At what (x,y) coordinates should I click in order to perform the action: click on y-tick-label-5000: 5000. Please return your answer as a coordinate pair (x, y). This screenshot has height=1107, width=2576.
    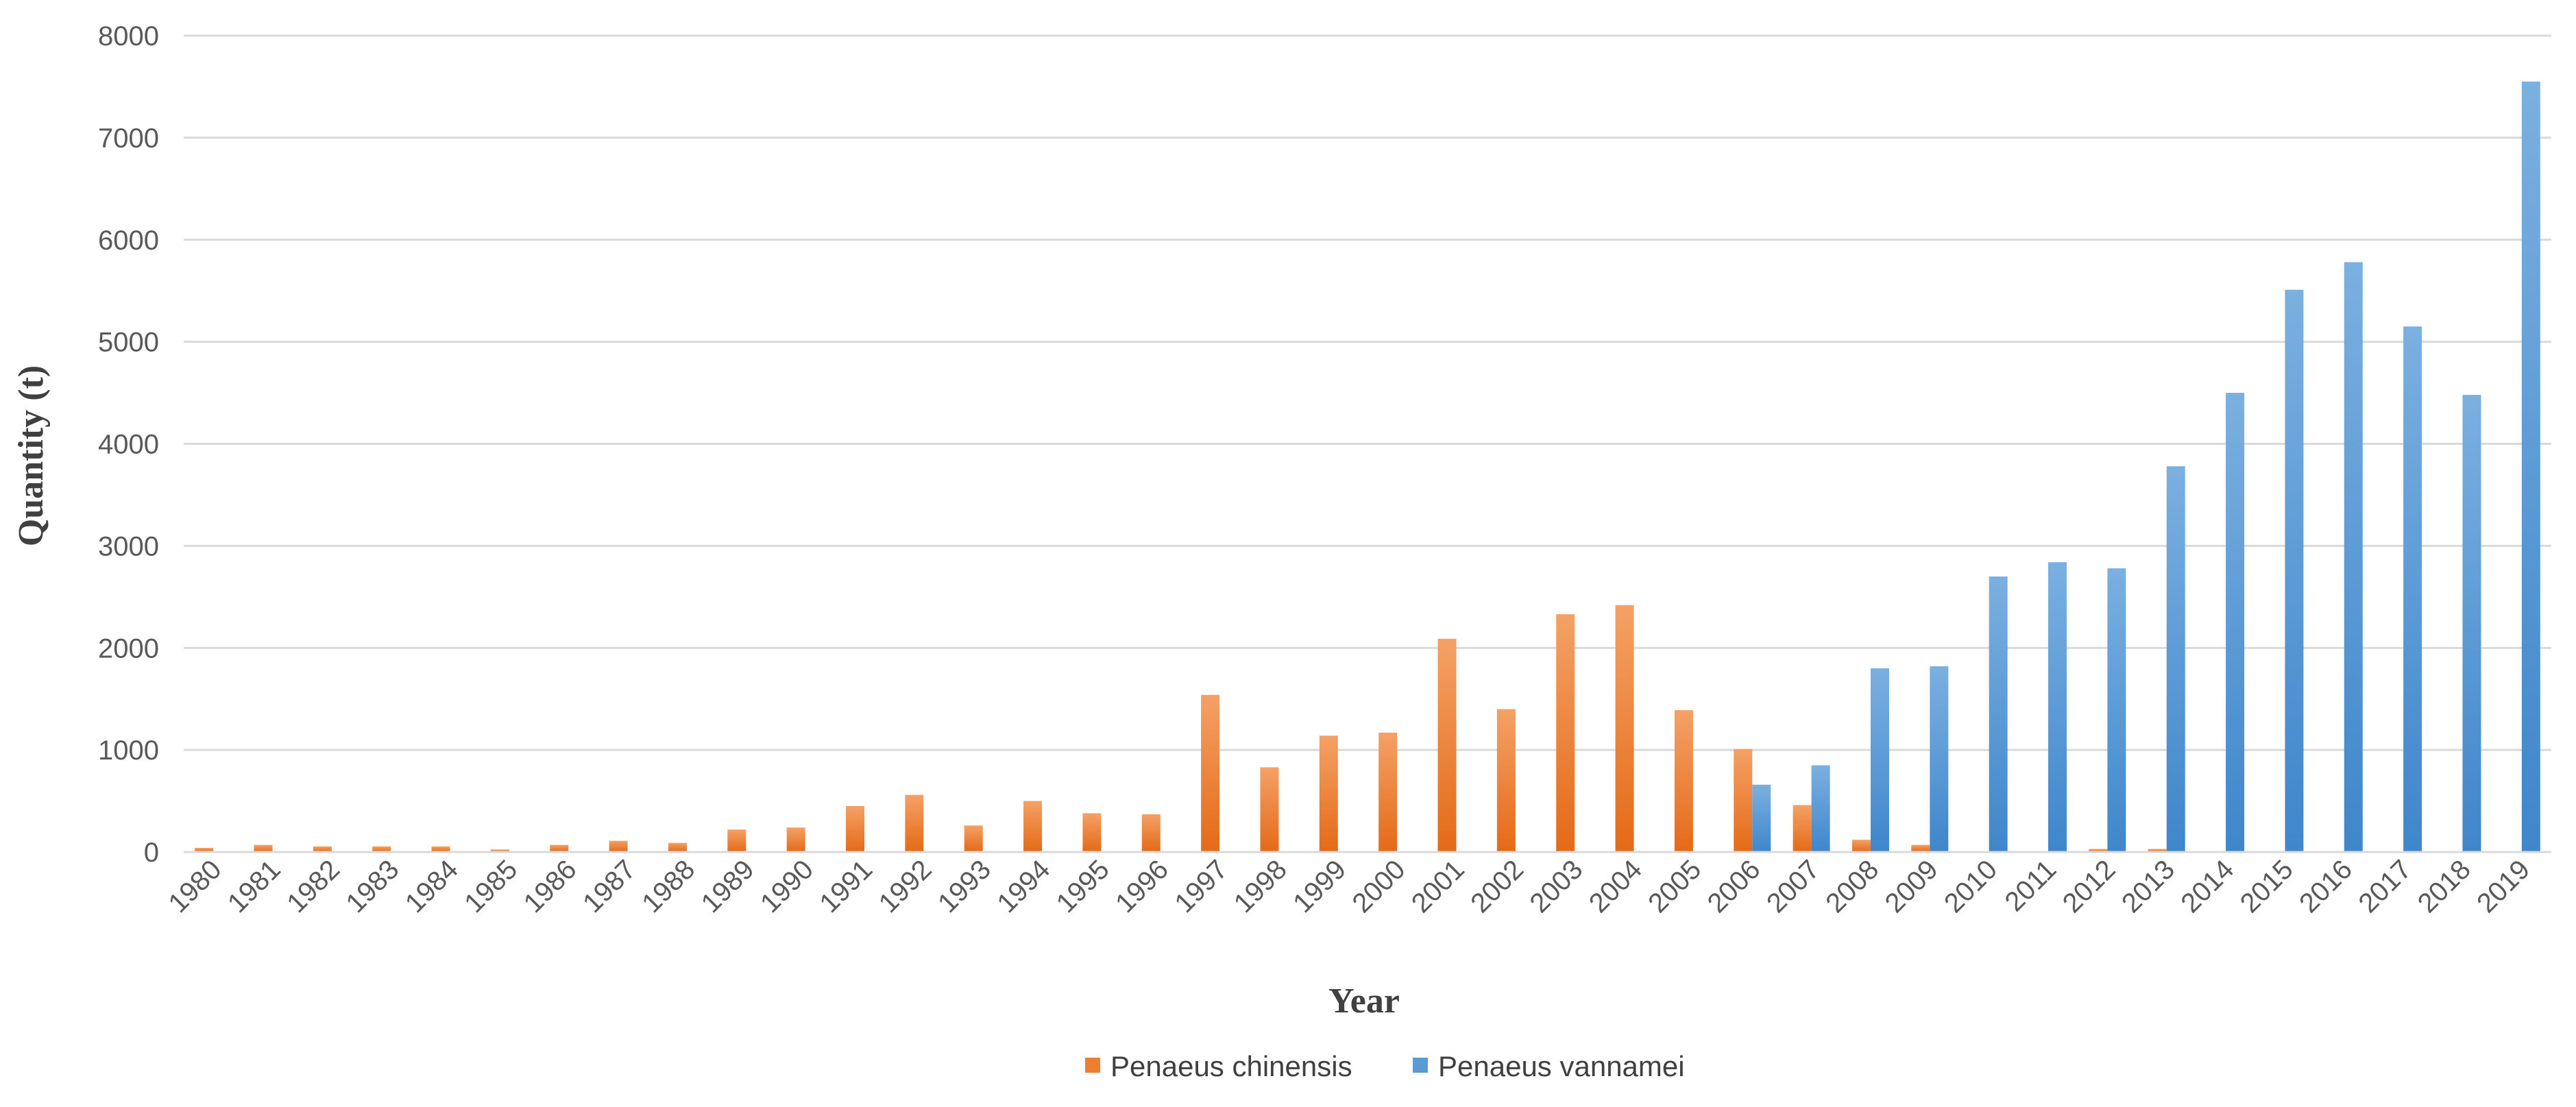
    Looking at the image, I should click on (128, 343).